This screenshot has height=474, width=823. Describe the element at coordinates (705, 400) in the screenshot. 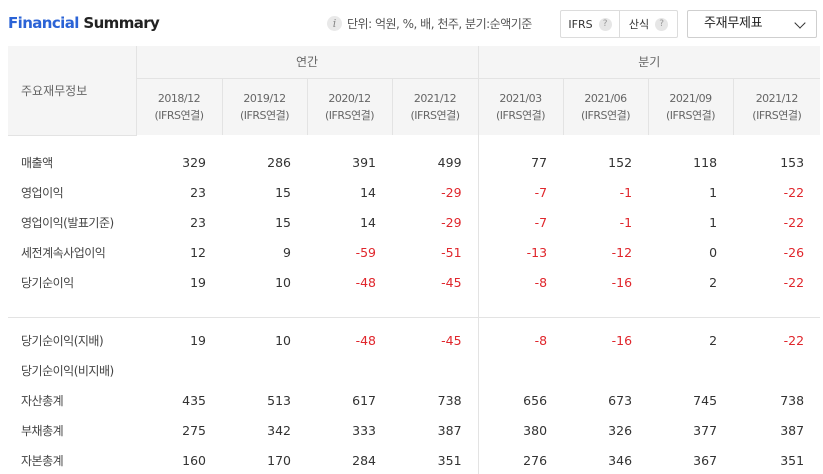

I see `table-cell: 745` at that location.